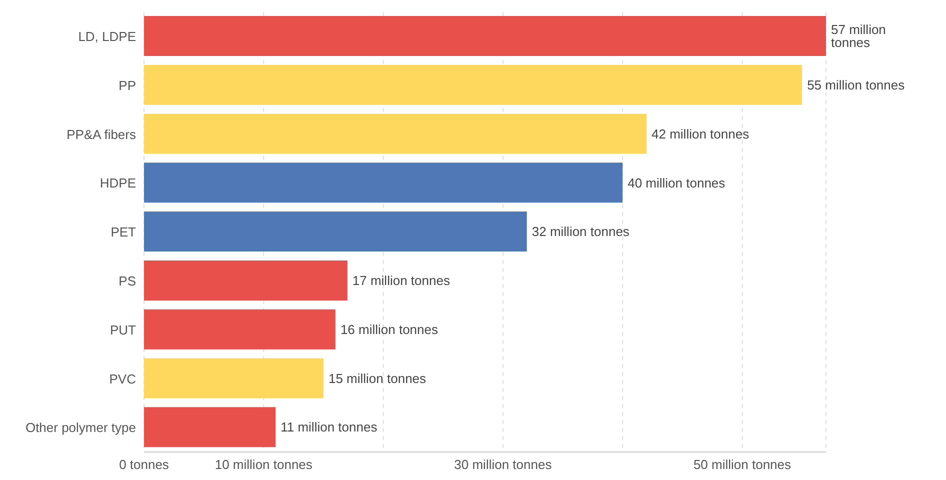  I want to click on data-label: 11 million tonnes, so click(329, 427).